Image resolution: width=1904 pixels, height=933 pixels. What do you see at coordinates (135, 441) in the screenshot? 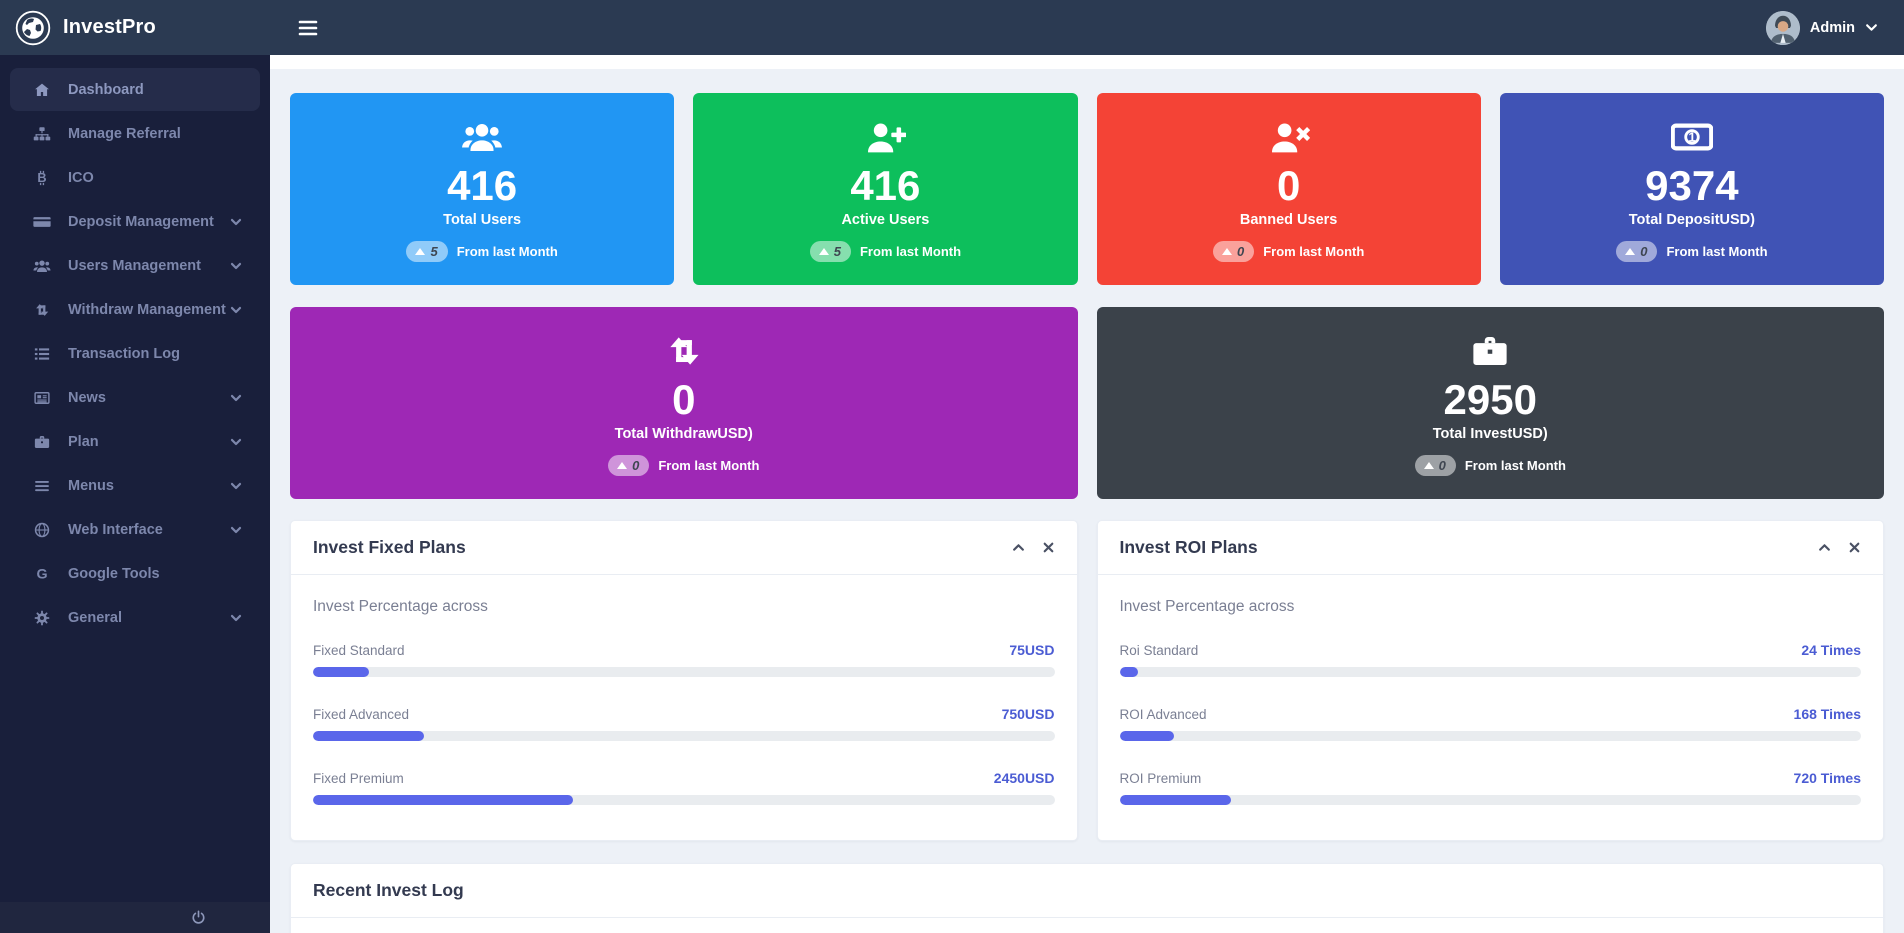
I see `sidebar-item-plan: Plan` at bounding box center [135, 441].